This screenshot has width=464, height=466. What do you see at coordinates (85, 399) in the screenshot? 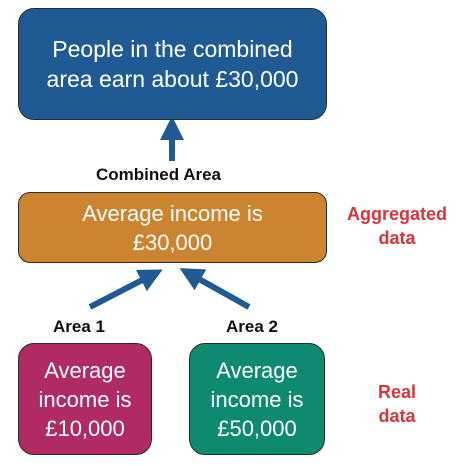
I see `area-1-box: Average income is £10,000` at bounding box center [85, 399].